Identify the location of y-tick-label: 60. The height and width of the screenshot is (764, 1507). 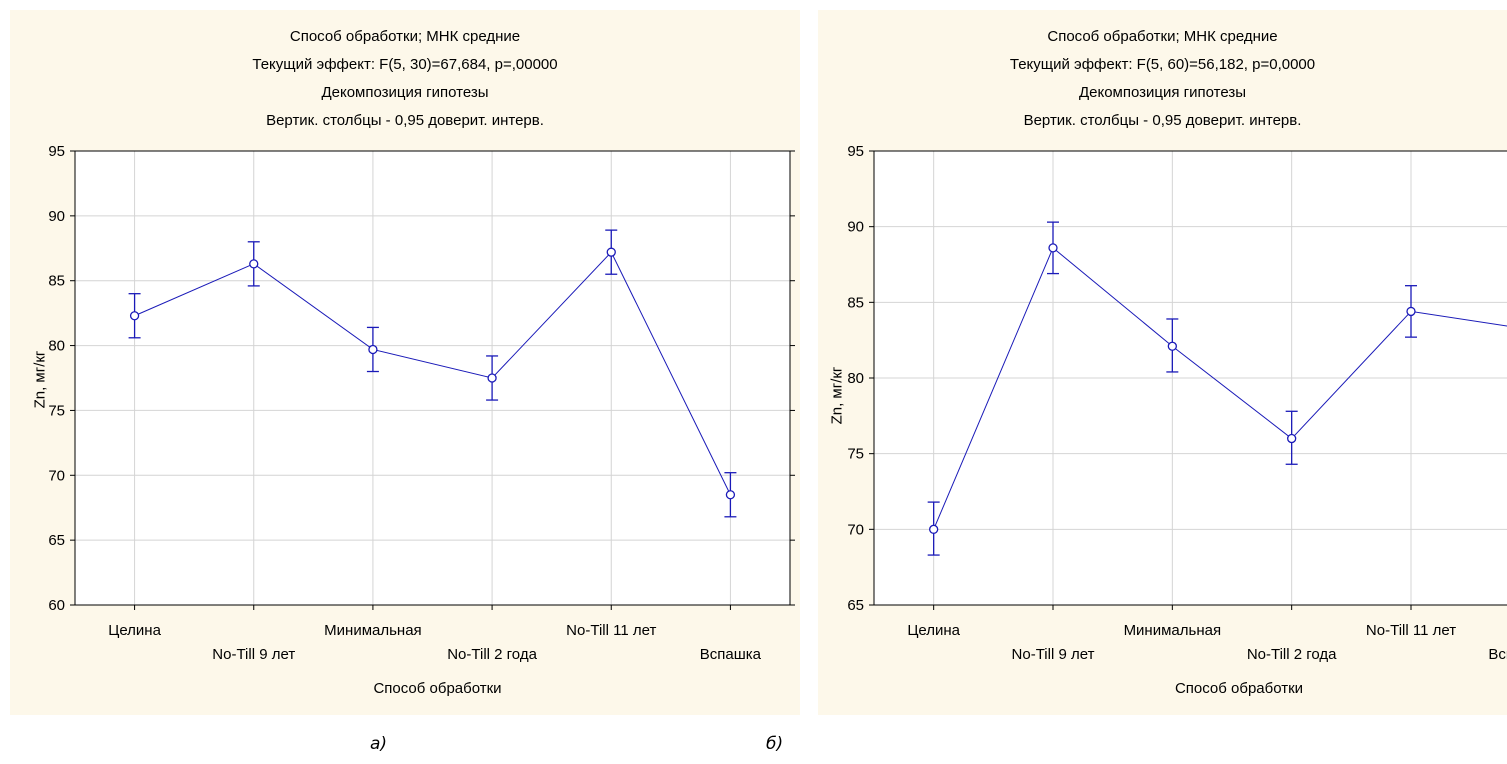
(56, 605).